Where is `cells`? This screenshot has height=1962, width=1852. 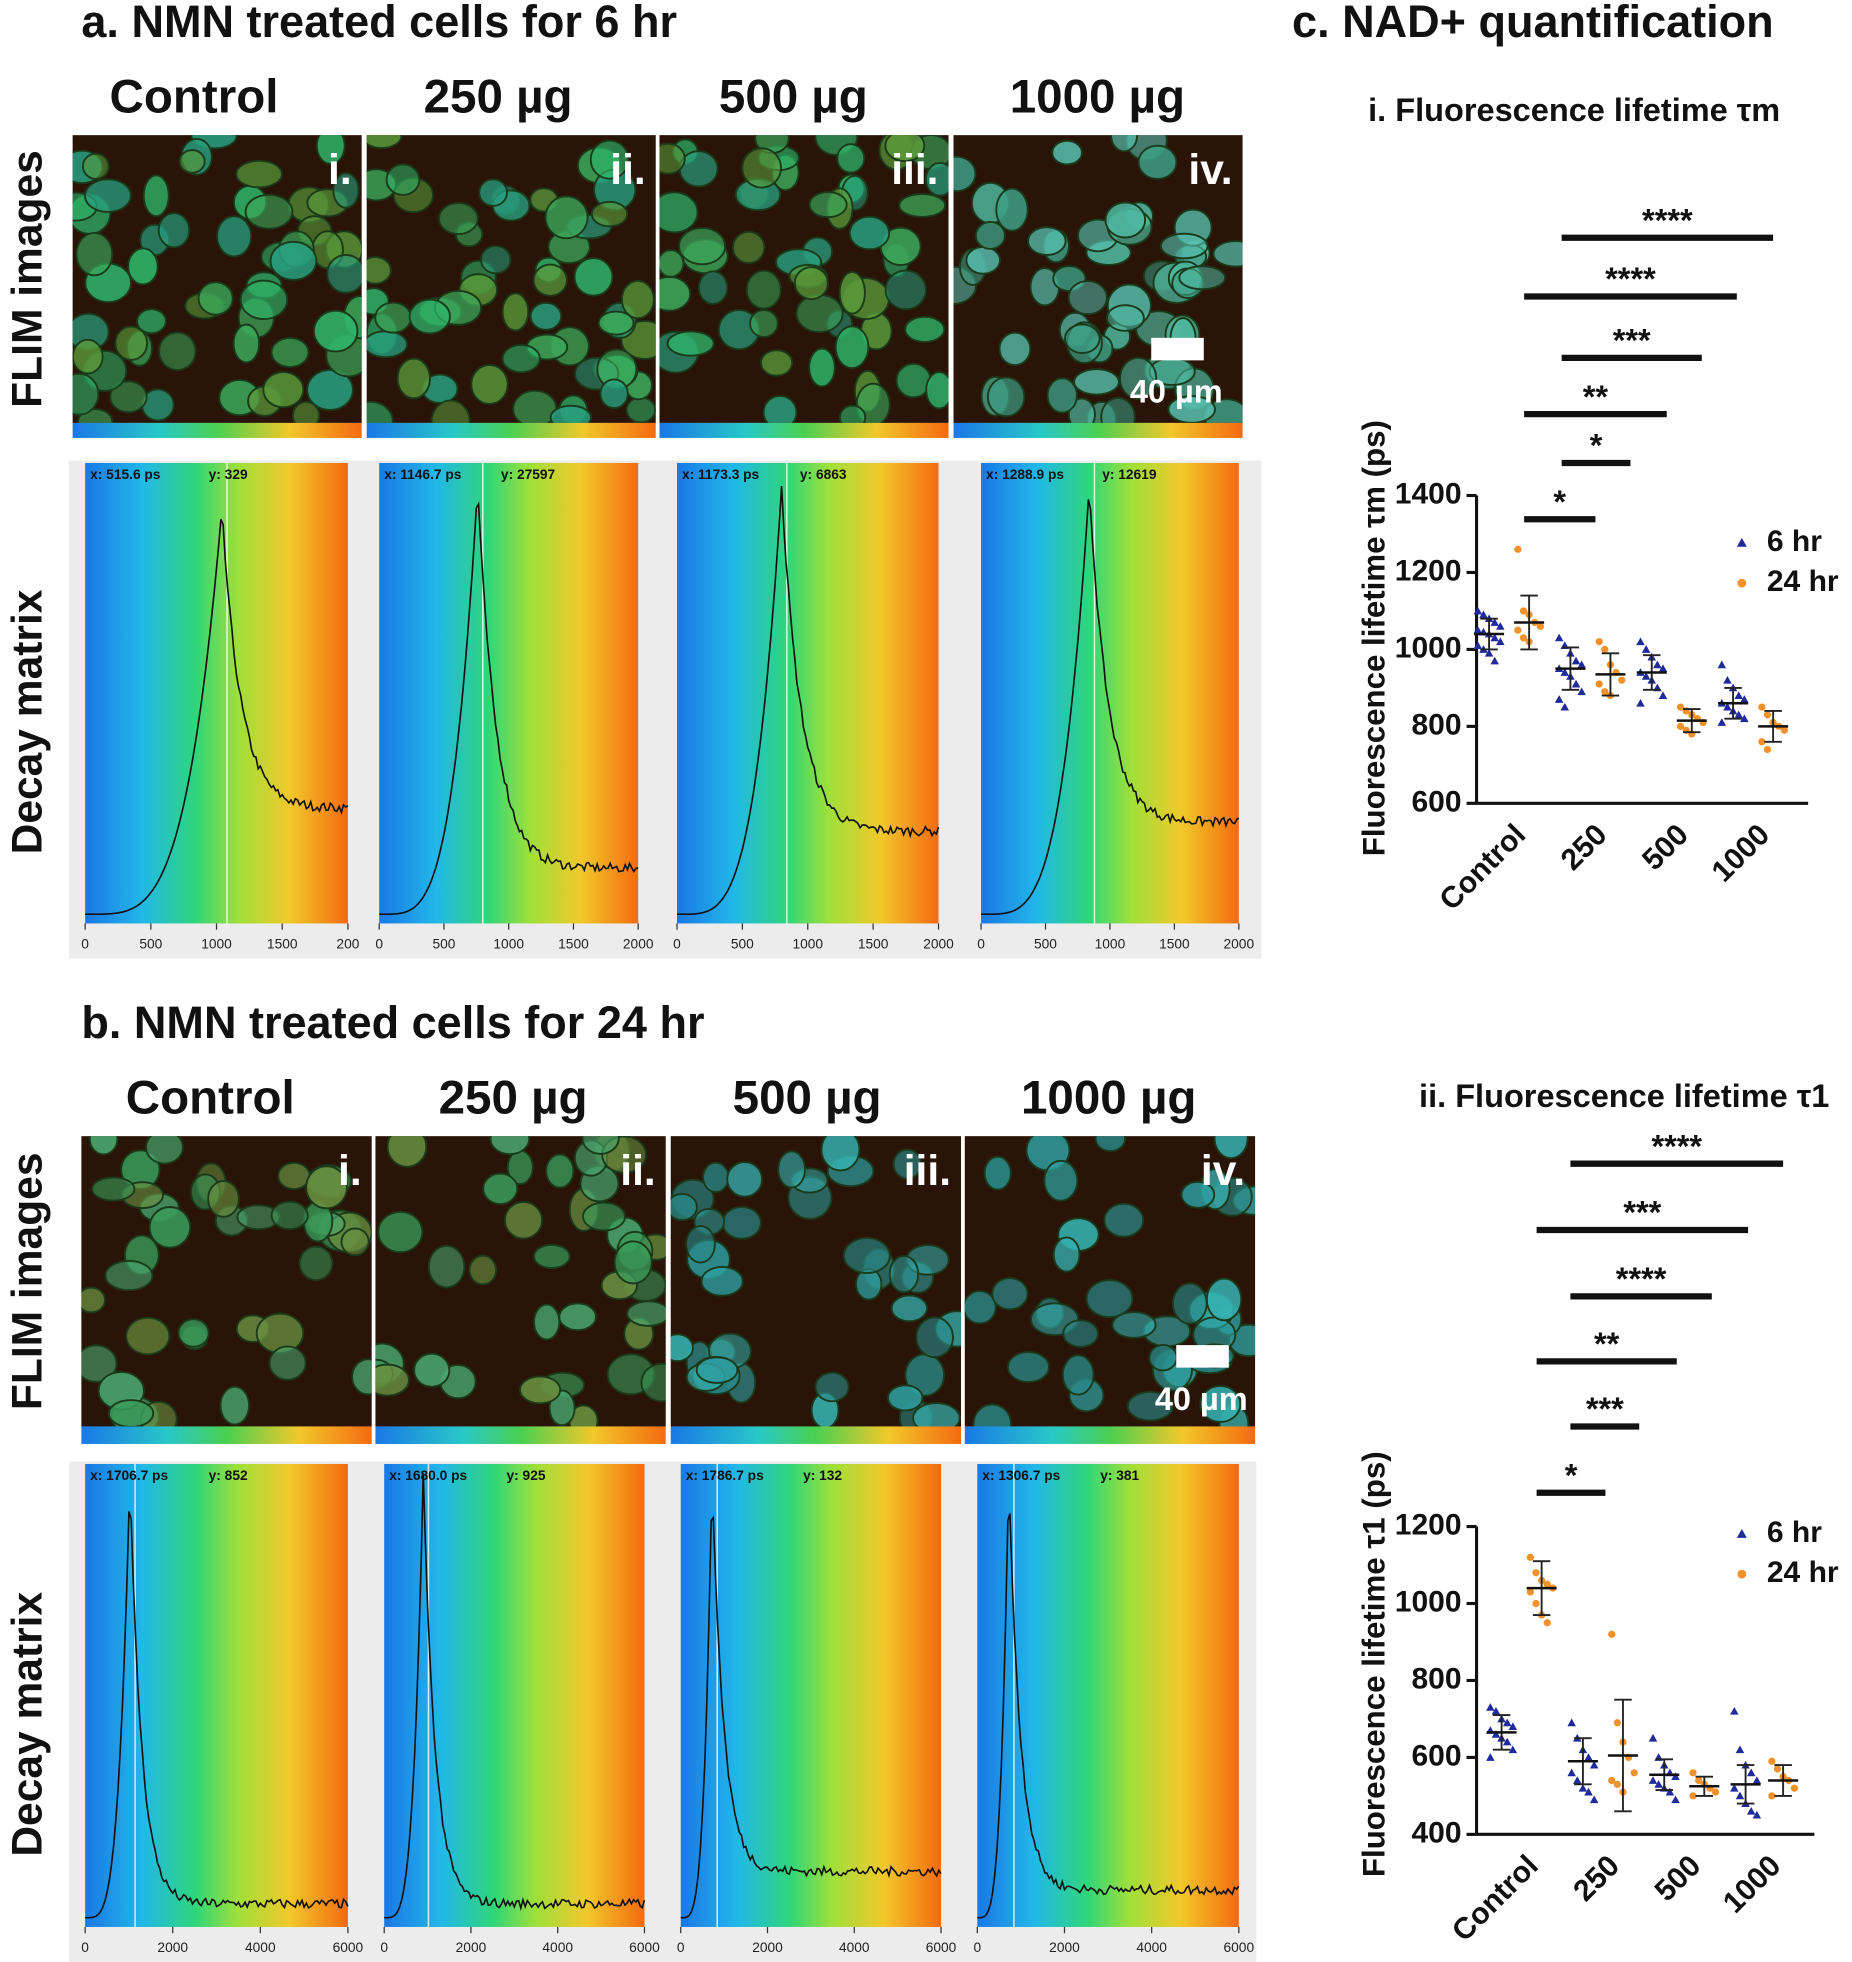
cells is located at coordinates (511, 279).